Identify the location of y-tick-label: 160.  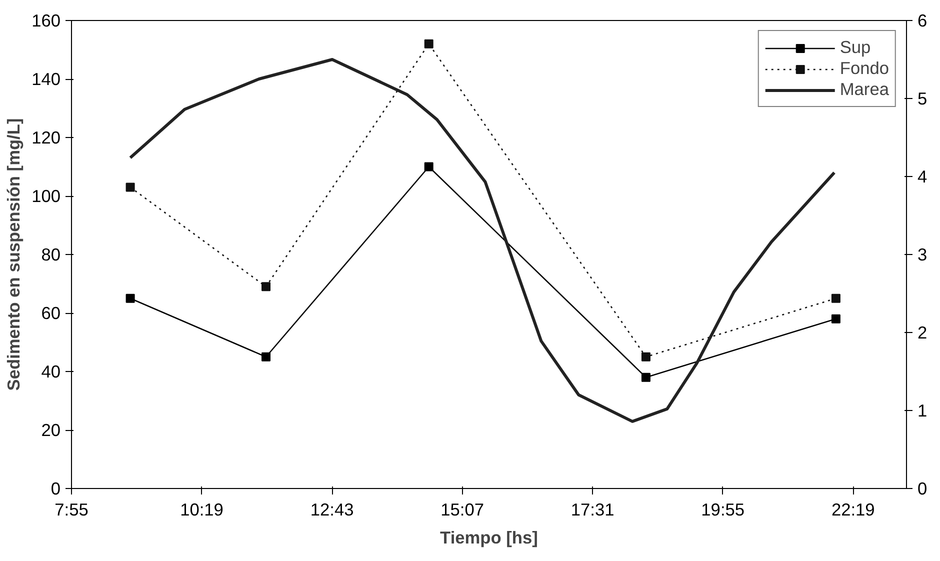
(46, 20).